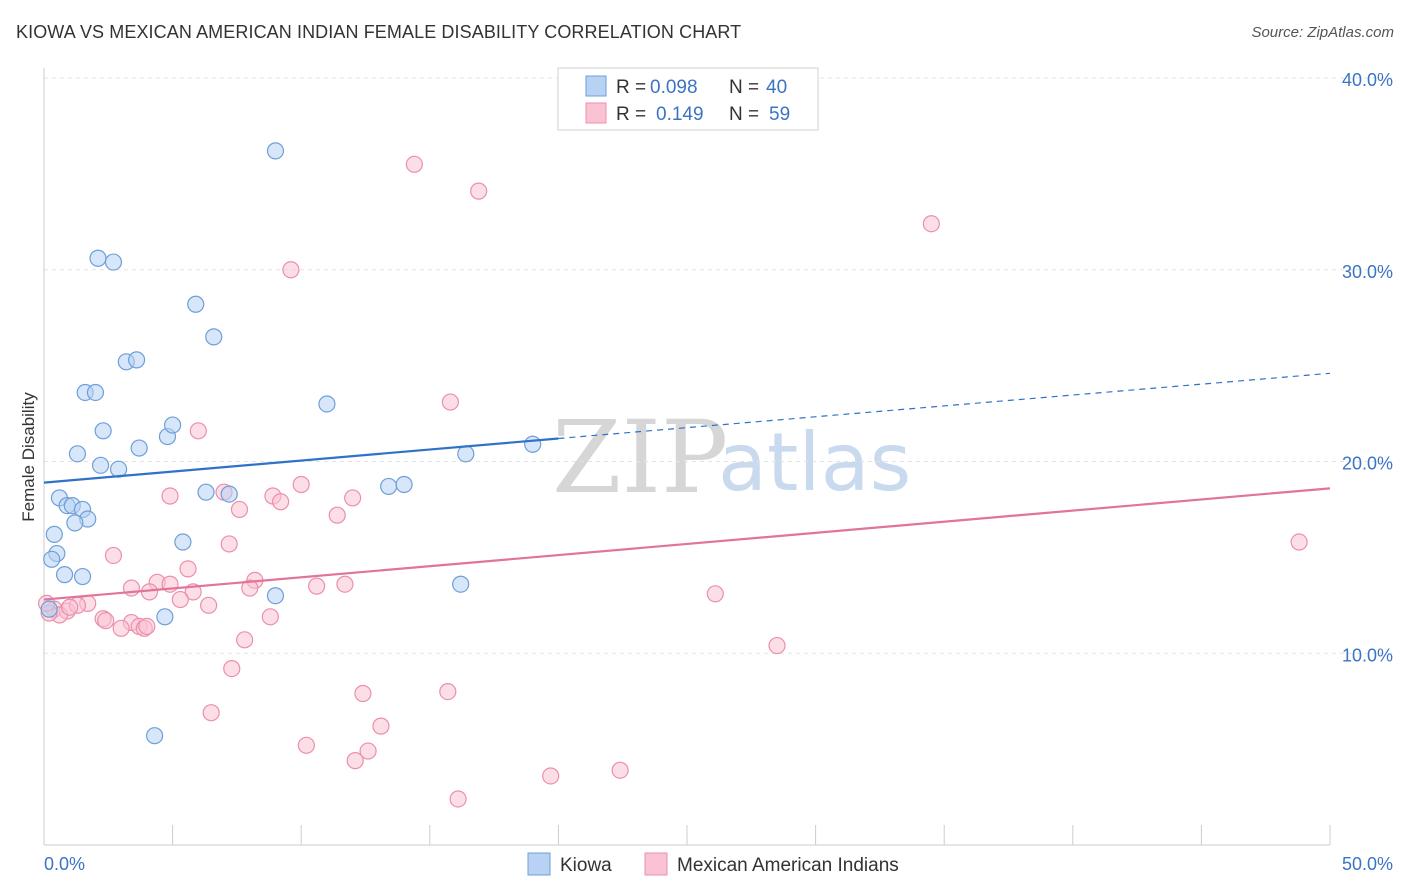 The width and height of the screenshot is (1406, 892). I want to click on x-tick-label-min: 0.0%, so click(64, 864).